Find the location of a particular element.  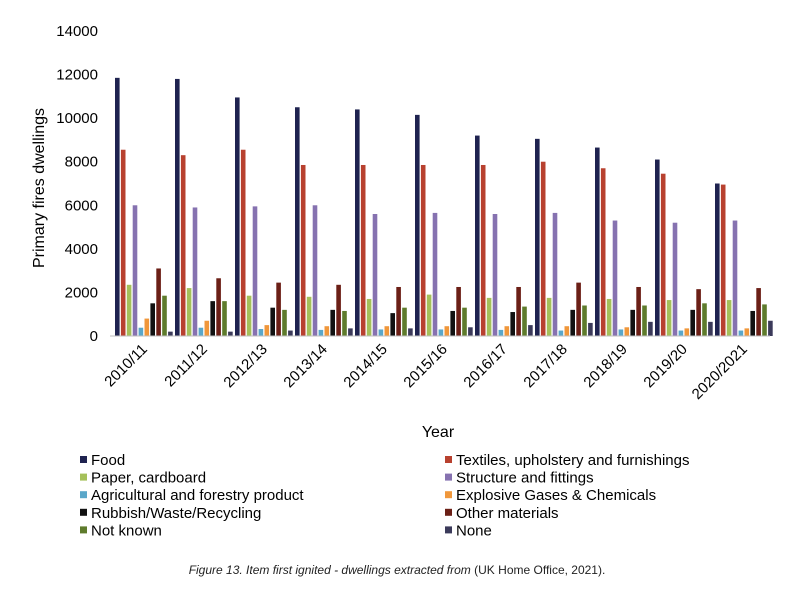

x-tick-label: 2018/19 is located at coordinates (605, 366).